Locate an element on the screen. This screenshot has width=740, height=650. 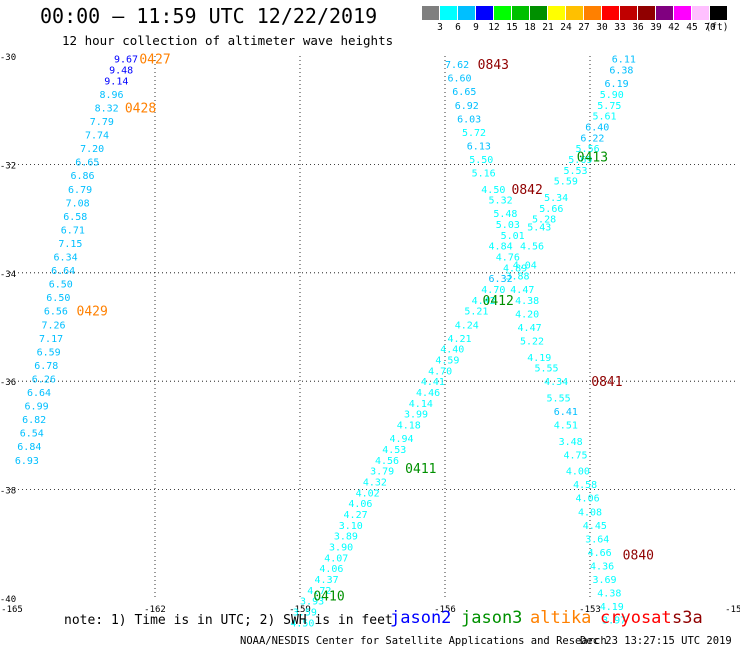
color-scale-tick: 30 is located at coordinates (602, 27).